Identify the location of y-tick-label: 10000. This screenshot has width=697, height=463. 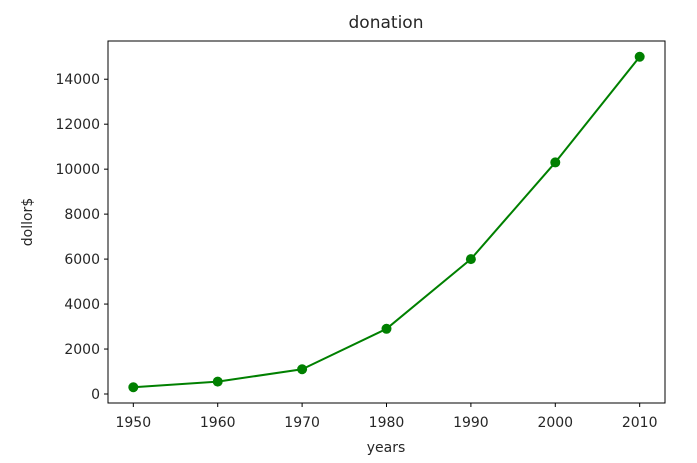
(77, 170).